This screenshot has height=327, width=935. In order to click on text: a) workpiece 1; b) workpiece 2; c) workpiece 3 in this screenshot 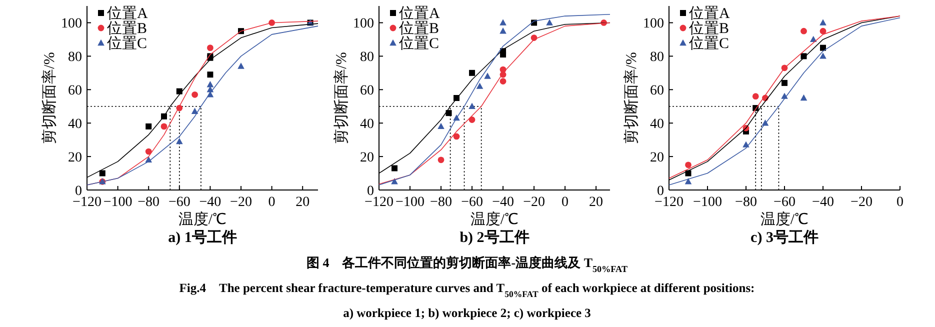, I will do `click(467, 313)`.